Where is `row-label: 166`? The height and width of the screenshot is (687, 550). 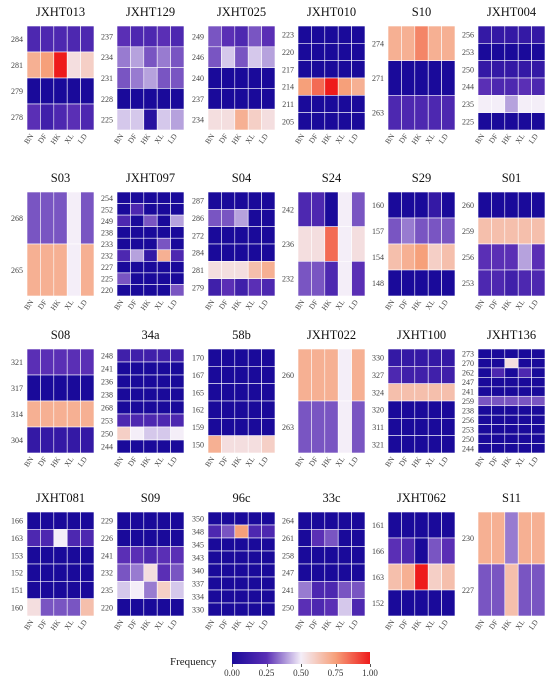
row-label: 166 is located at coordinates (378, 551).